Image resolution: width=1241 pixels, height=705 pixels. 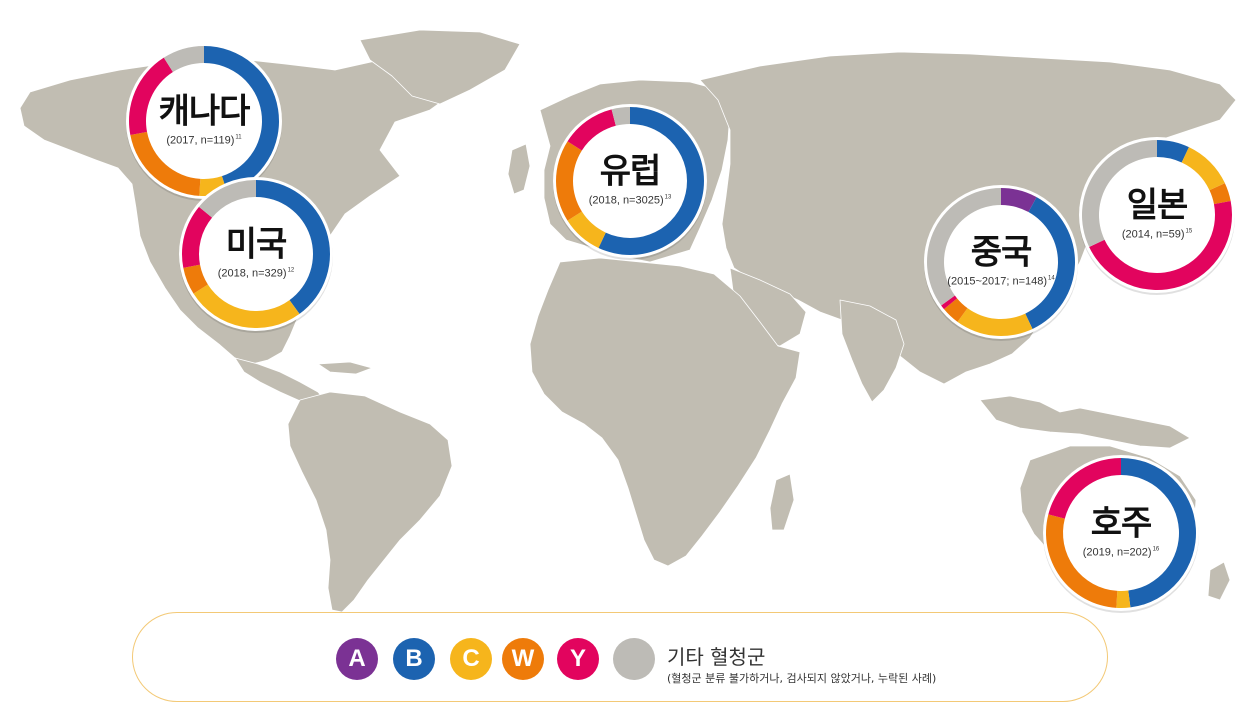 What do you see at coordinates (665, 412) in the screenshot?
I see `africa-land` at bounding box center [665, 412].